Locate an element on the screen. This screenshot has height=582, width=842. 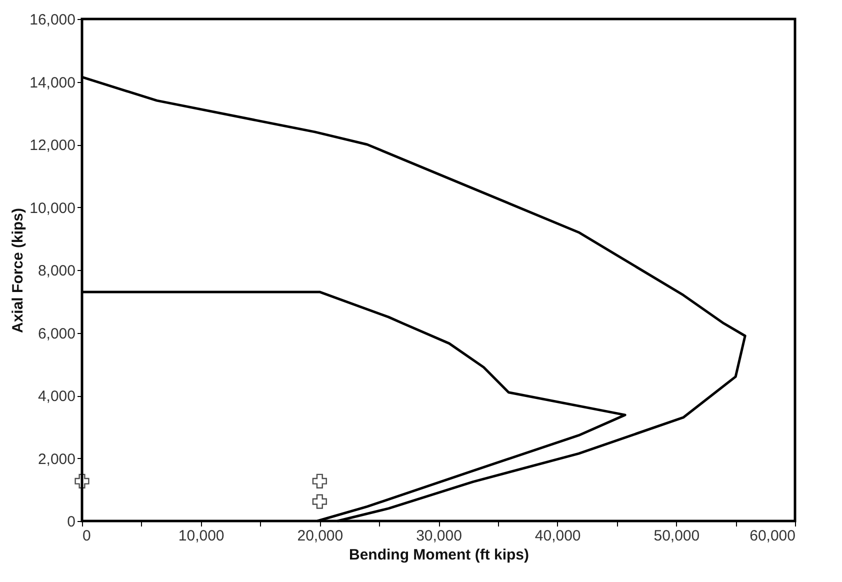
x-tick-label: 50,000 is located at coordinates (677, 536).